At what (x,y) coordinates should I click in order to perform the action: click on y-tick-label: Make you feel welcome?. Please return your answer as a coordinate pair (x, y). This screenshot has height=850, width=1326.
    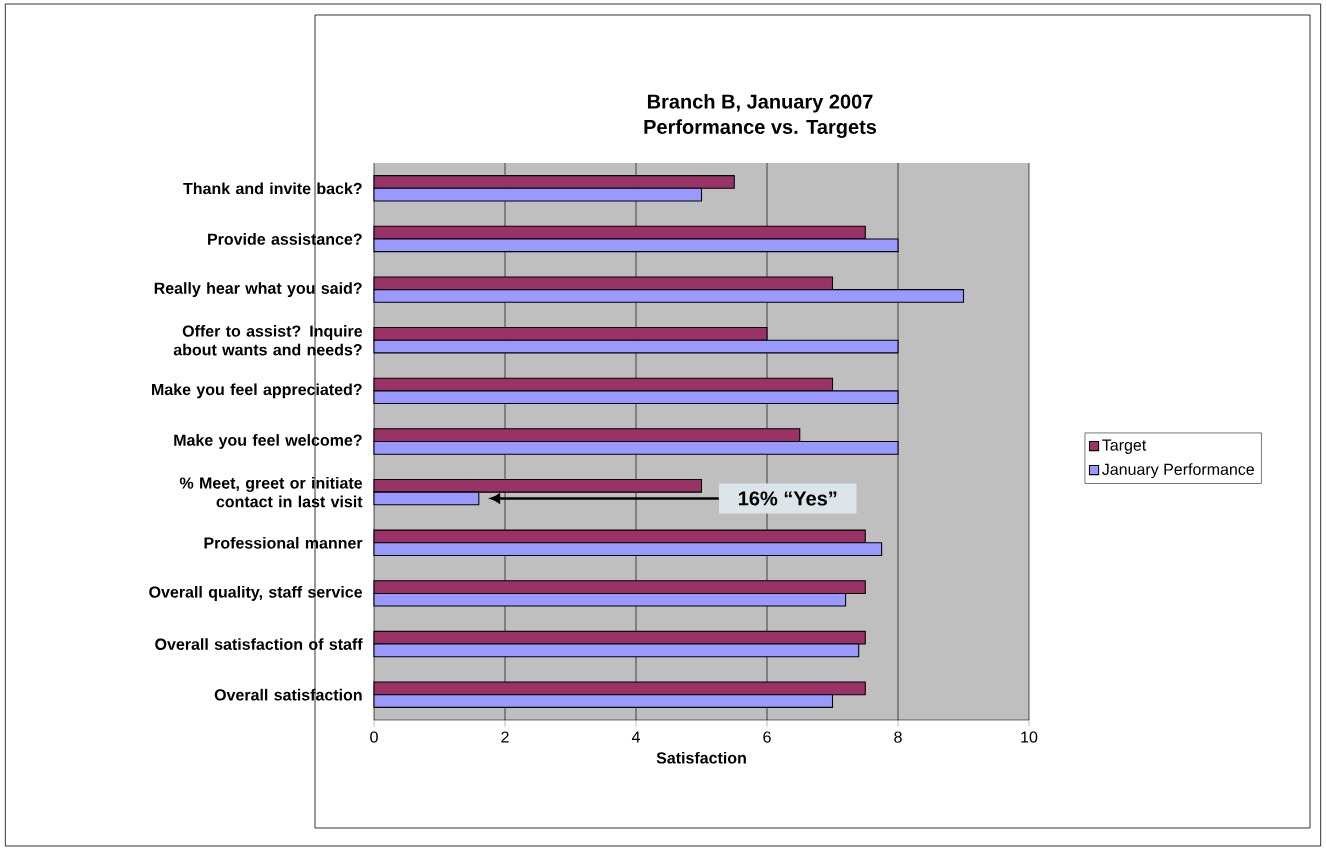
    Looking at the image, I should click on (268, 441).